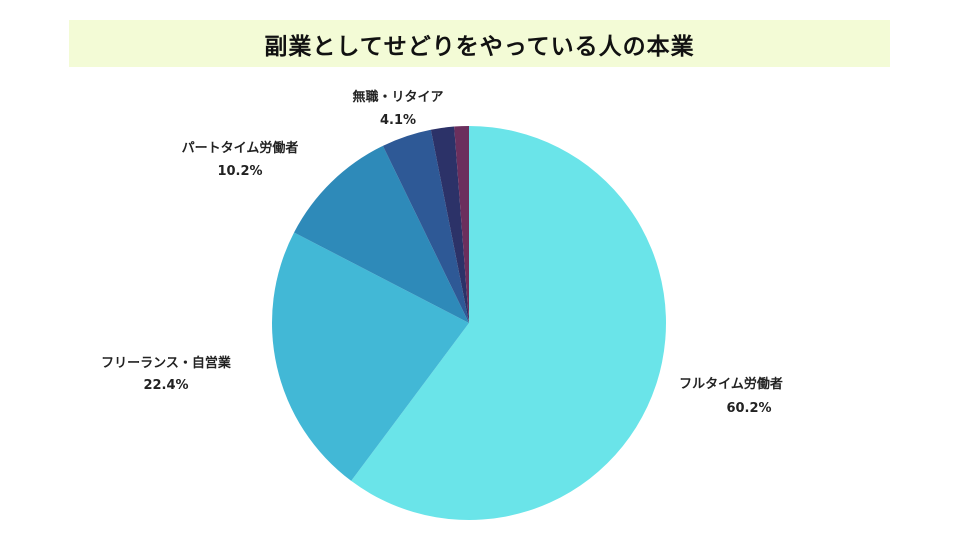  I want to click on slice-label-fulltime: フルタイム労働者, so click(731, 384).